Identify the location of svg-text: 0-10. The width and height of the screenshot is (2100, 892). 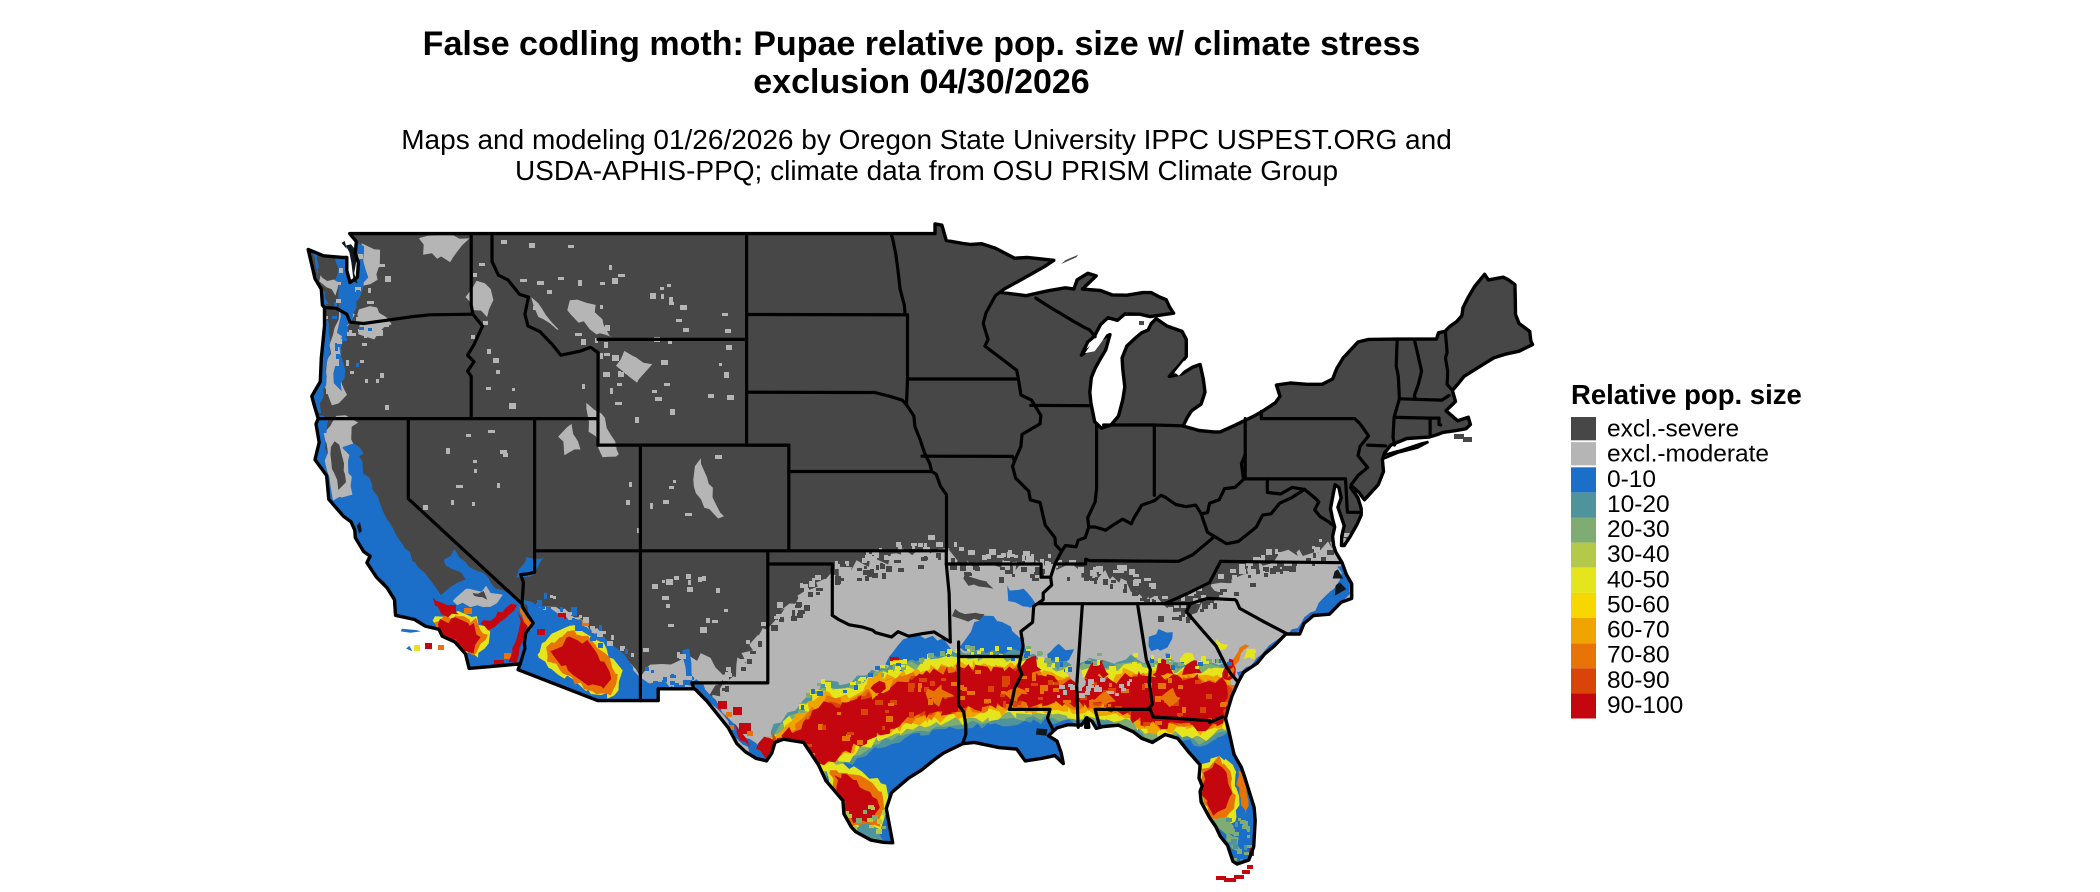
(1631, 479).